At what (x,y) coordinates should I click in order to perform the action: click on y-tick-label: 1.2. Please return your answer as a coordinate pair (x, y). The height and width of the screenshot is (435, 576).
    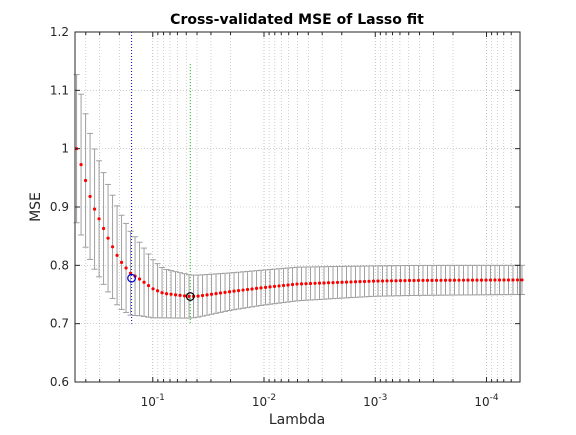
    Looking at the image, I should click on (59, 32).